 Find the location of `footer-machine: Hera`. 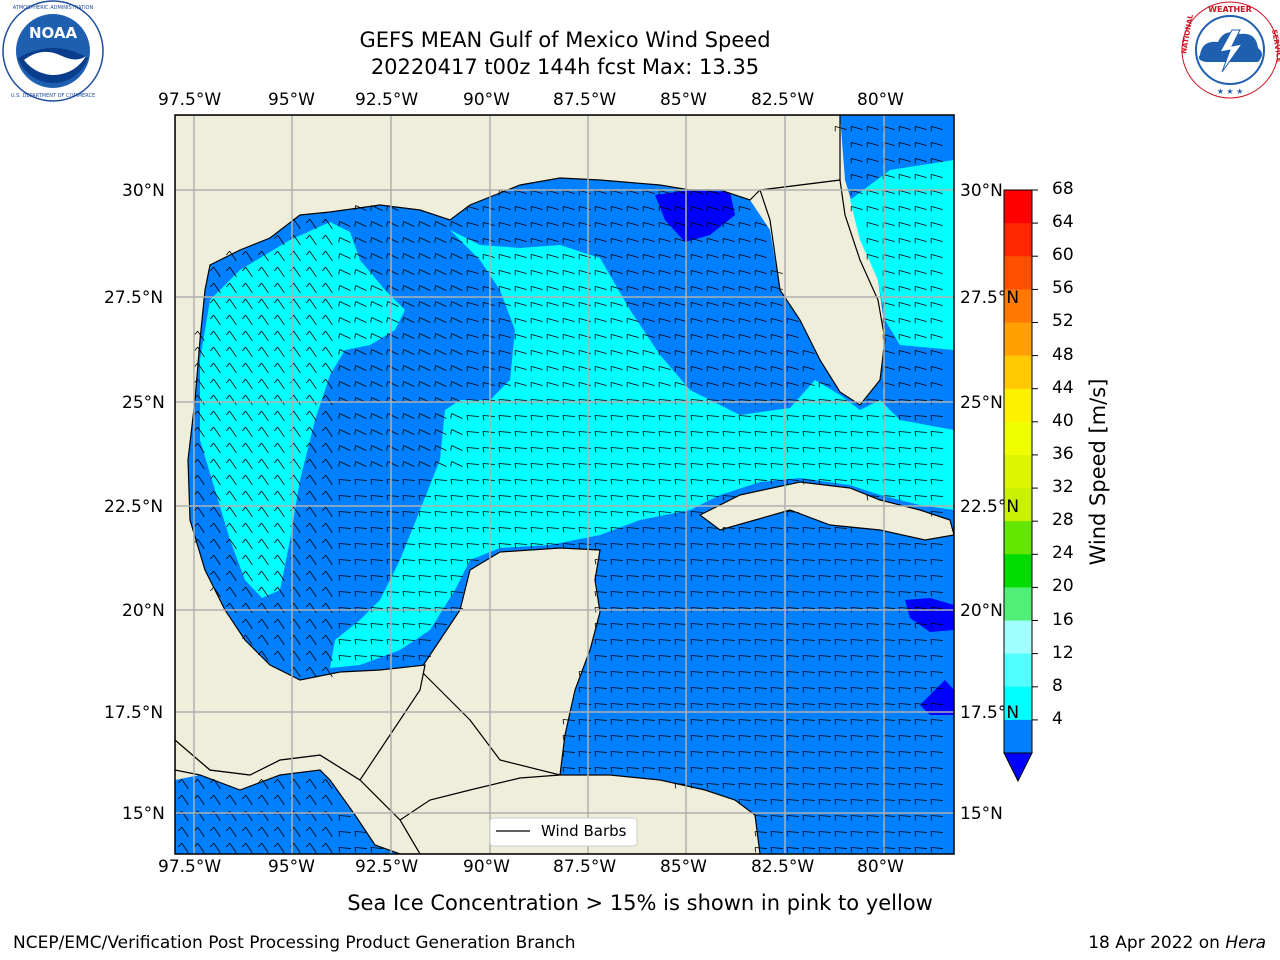

footer-machine: Hera is located at coordinates (1245, 943).